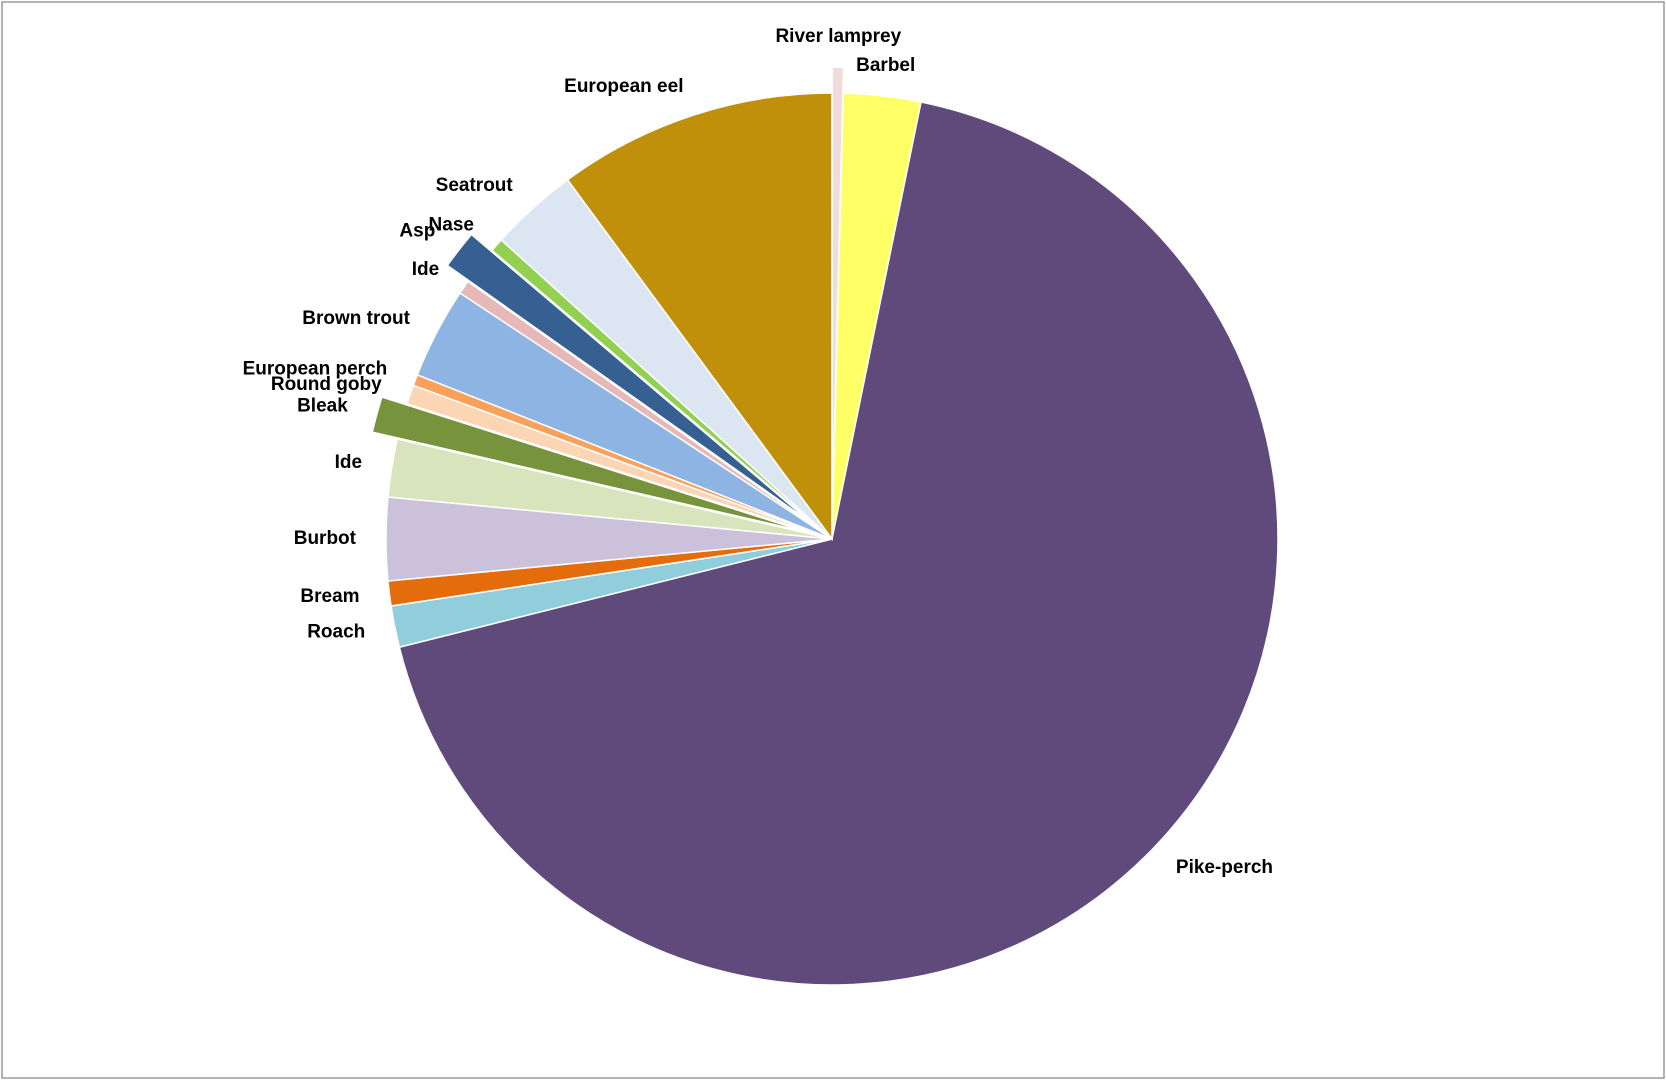 This screenshot has height=1080, width=1666. I want to click on slice-label: Bleak, so click(322, 406).